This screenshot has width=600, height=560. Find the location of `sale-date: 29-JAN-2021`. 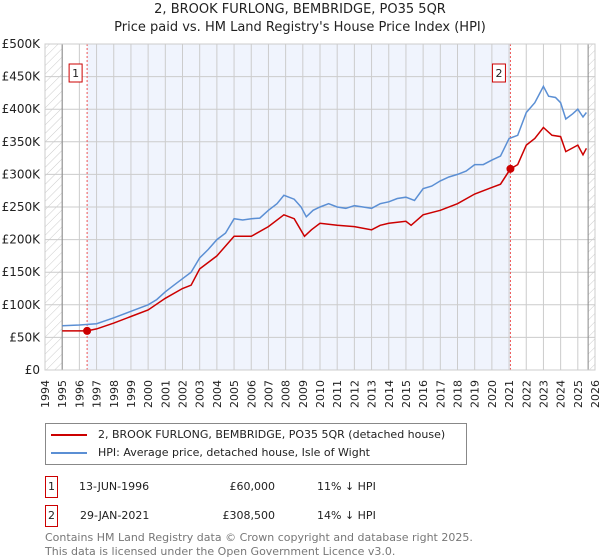

sale-date: 29-JAN-2021 is located at coordinates (115, 515).